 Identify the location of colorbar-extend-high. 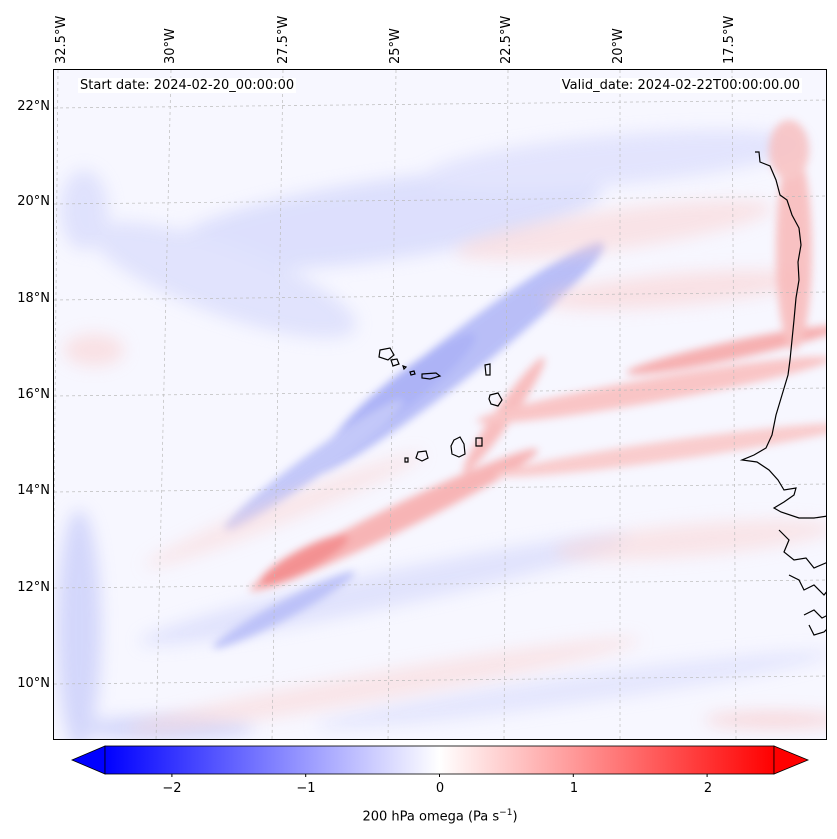
(791, 760).